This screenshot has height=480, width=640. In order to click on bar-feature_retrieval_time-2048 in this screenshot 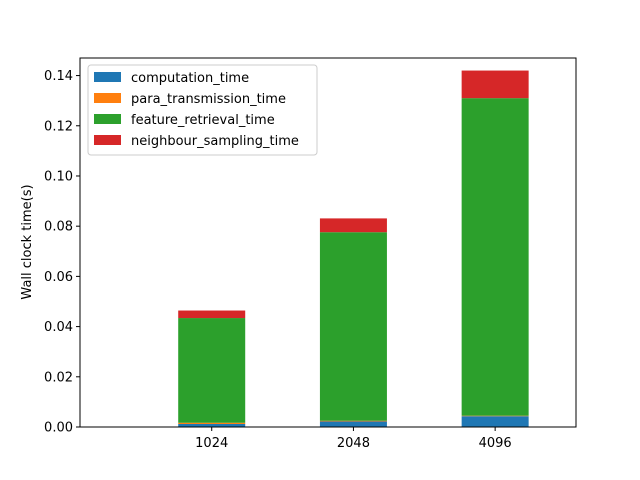, I will do `click(353, 326)`.